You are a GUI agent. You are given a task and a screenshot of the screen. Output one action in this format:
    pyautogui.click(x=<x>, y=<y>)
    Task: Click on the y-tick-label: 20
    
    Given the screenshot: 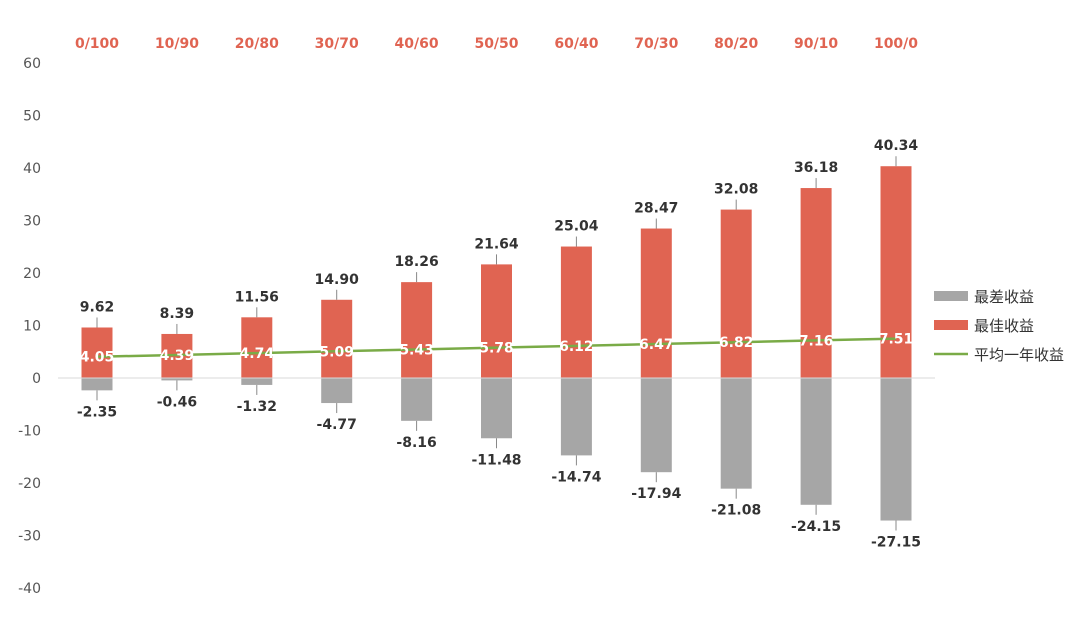 What is the action you would take?
    pyautogui.click(x=32, y=274)
    